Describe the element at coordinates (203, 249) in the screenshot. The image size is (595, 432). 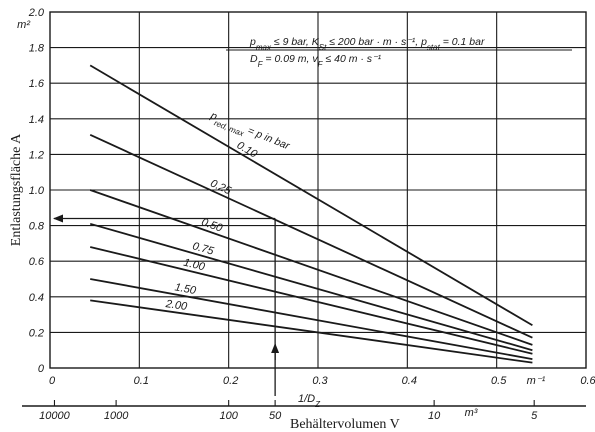
I see `curve-label: 0.75` at that location.